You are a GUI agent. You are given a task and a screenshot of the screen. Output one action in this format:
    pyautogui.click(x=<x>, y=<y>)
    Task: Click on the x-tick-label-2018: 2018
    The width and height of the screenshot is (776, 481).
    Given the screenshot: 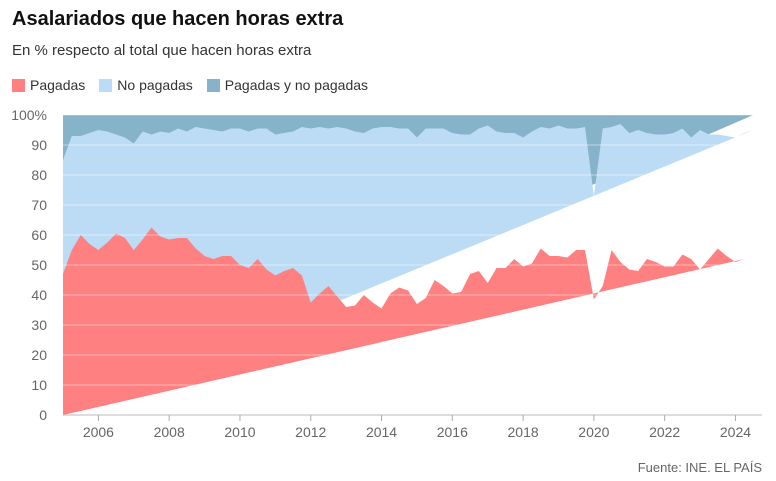 What is the action you would take?
    pyautogui.click(x=523, y=432)
    